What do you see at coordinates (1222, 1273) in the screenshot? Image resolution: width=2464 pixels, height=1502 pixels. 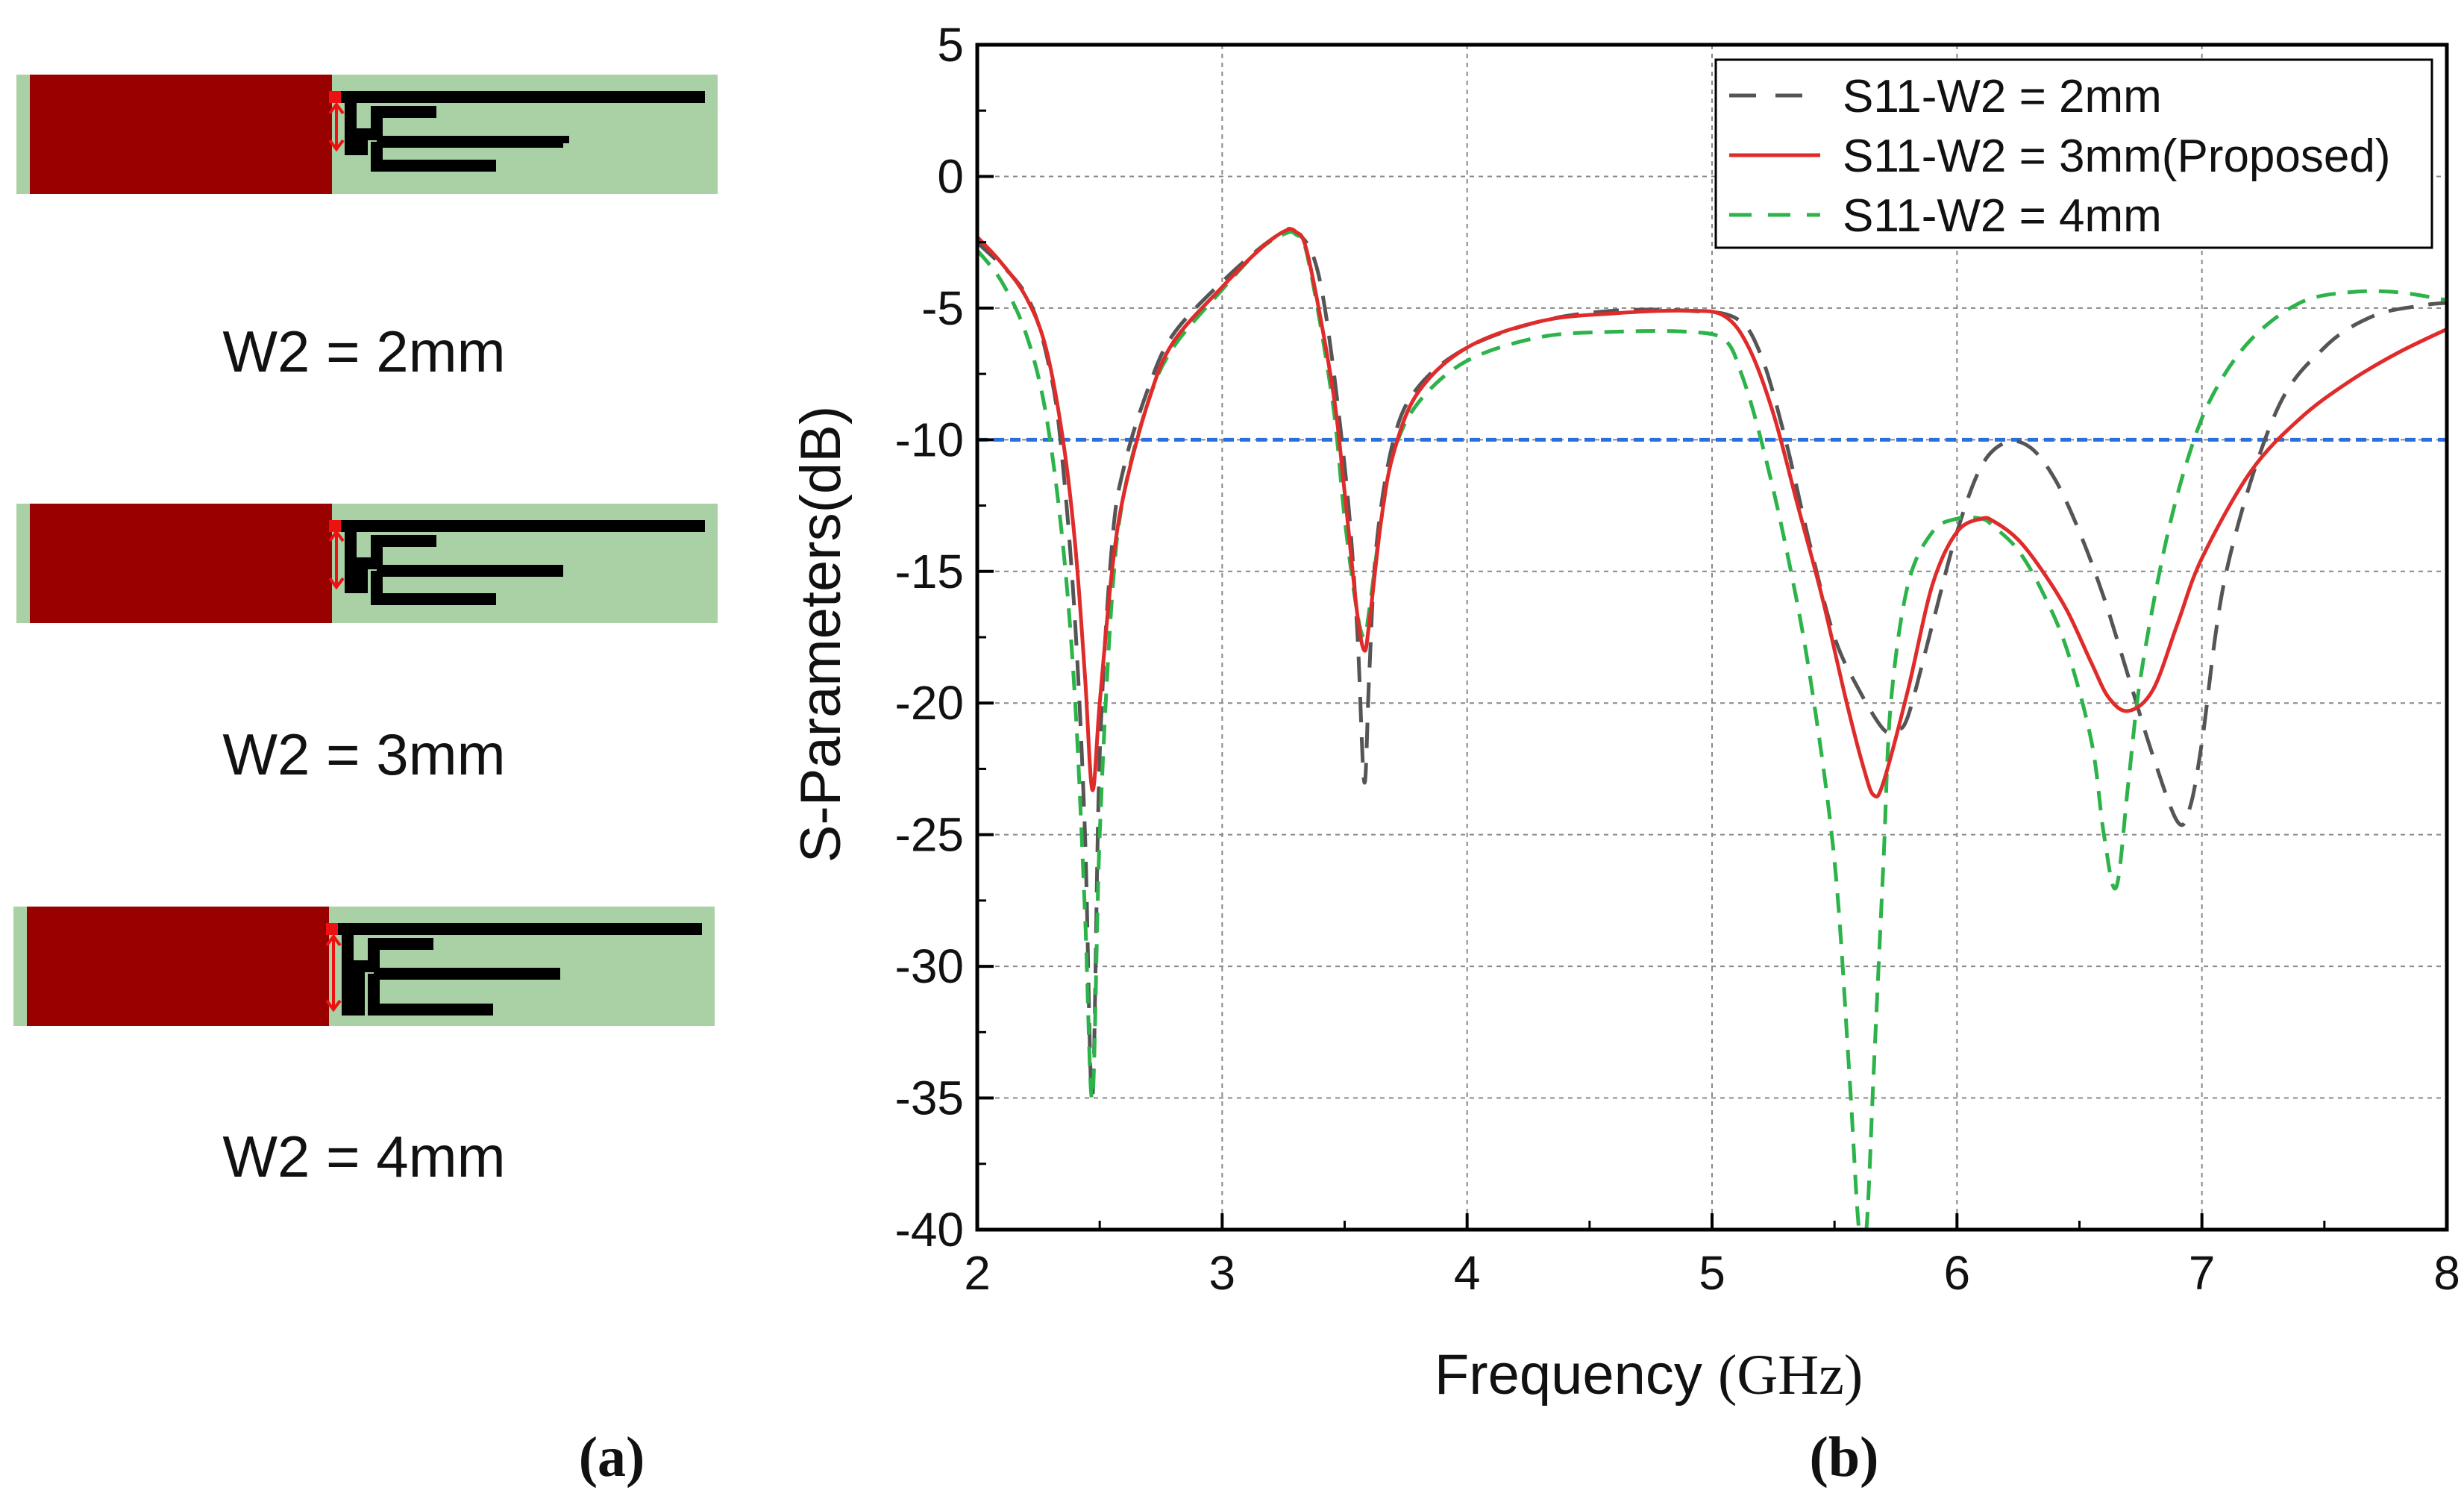 I see `x-tick-label: 3` at bounding box center [1222, 1273].